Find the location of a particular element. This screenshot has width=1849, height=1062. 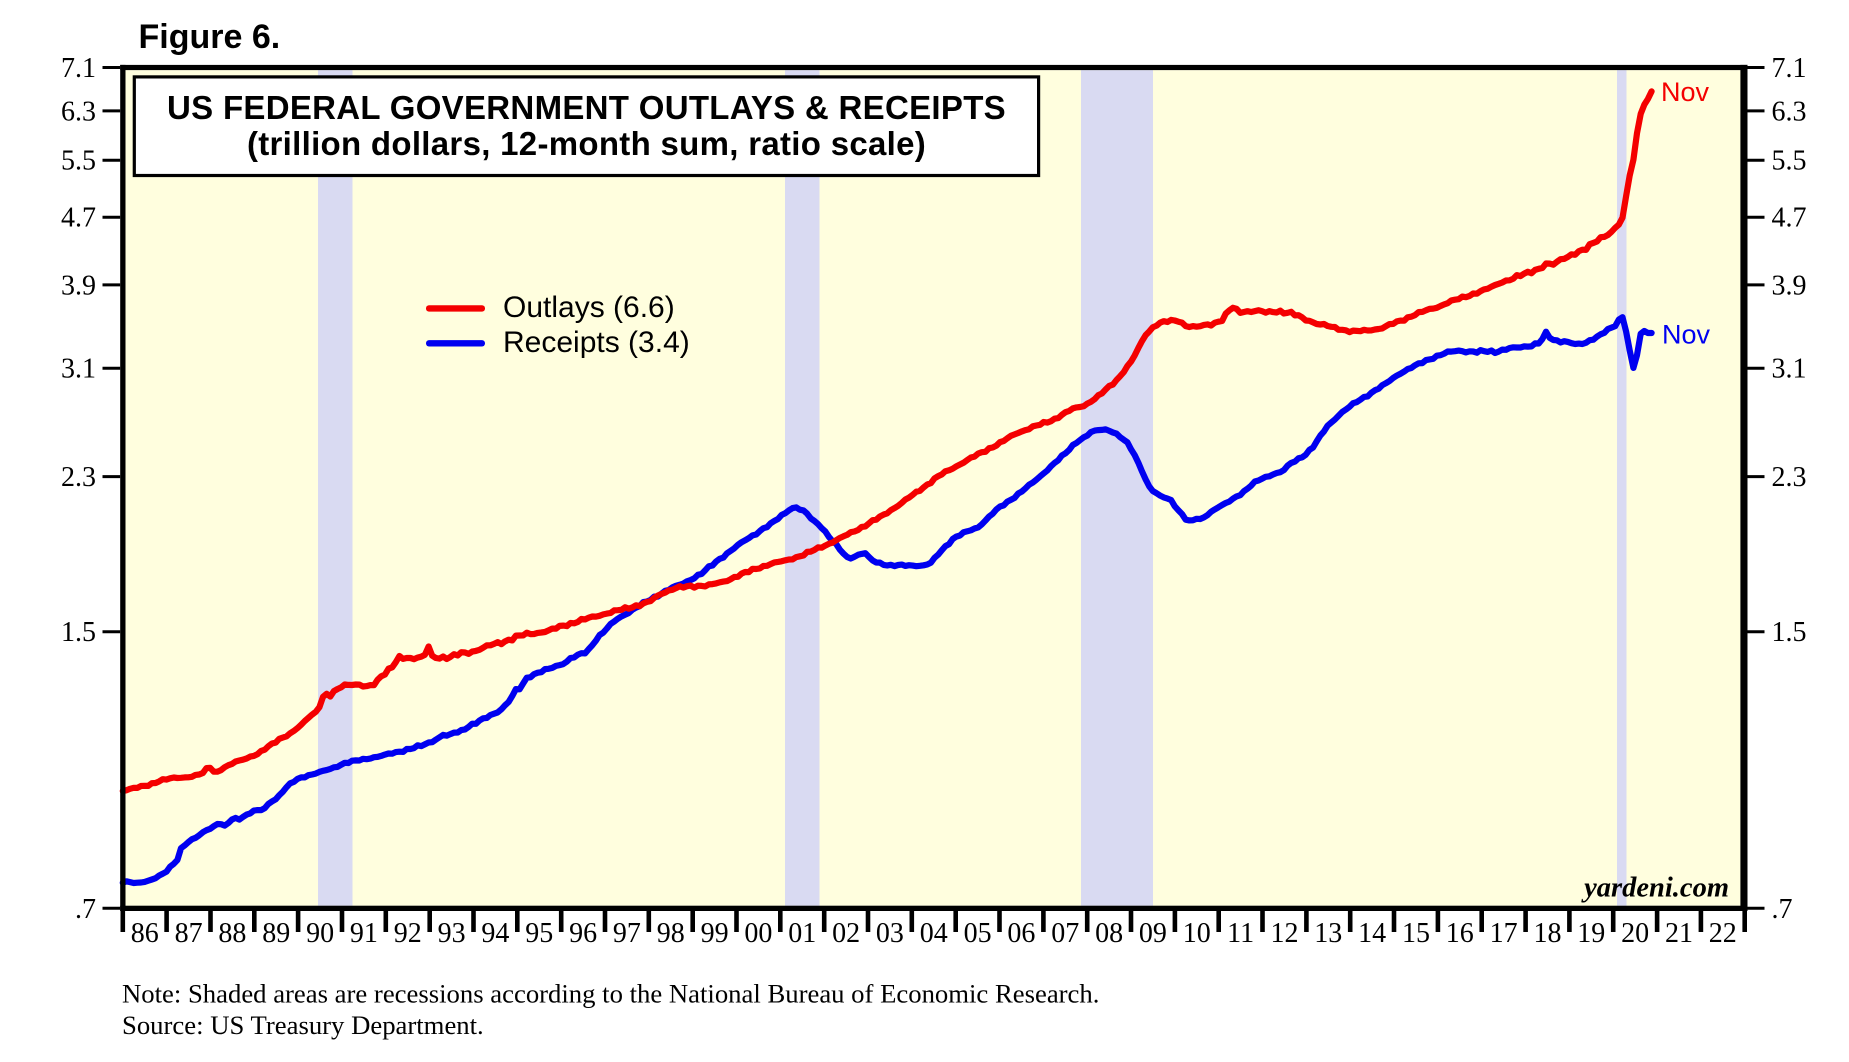

svg-text: 02 is located at coordinates (846, 933).